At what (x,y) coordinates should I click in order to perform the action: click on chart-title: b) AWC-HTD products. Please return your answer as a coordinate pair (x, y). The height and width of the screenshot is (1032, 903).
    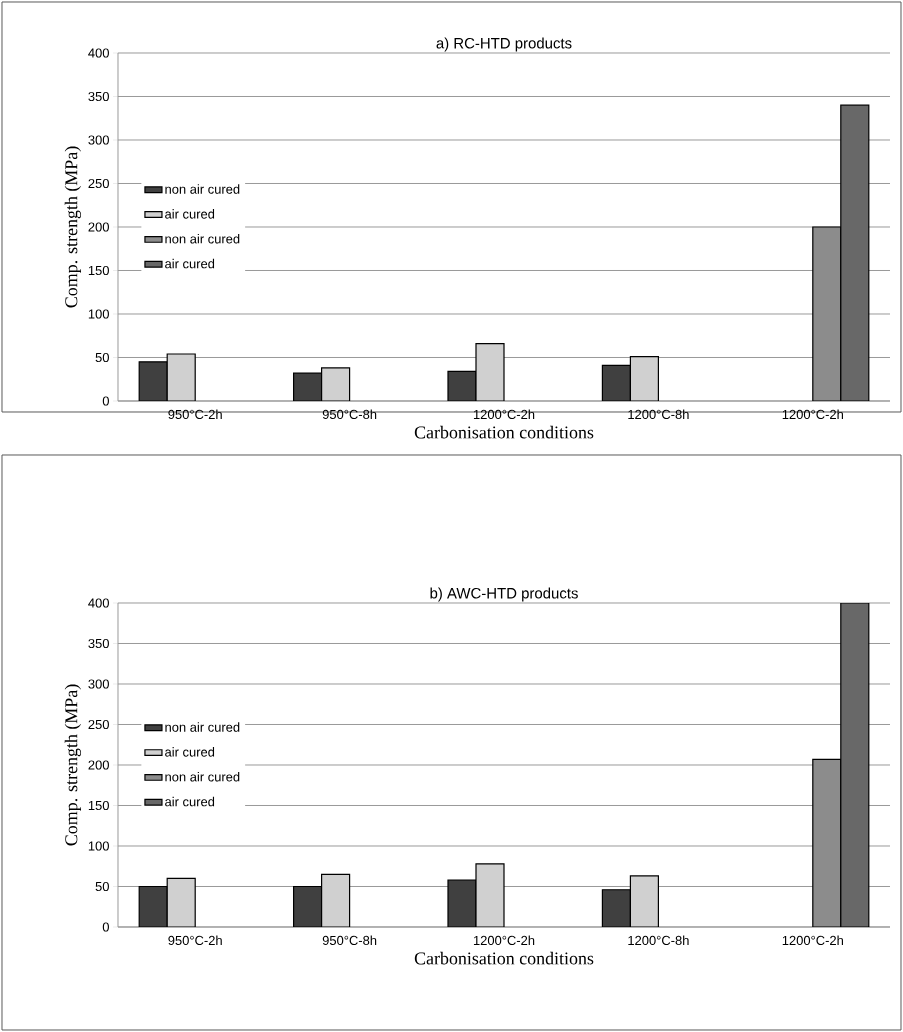
    Looking at the image, I should click on (504, 594).